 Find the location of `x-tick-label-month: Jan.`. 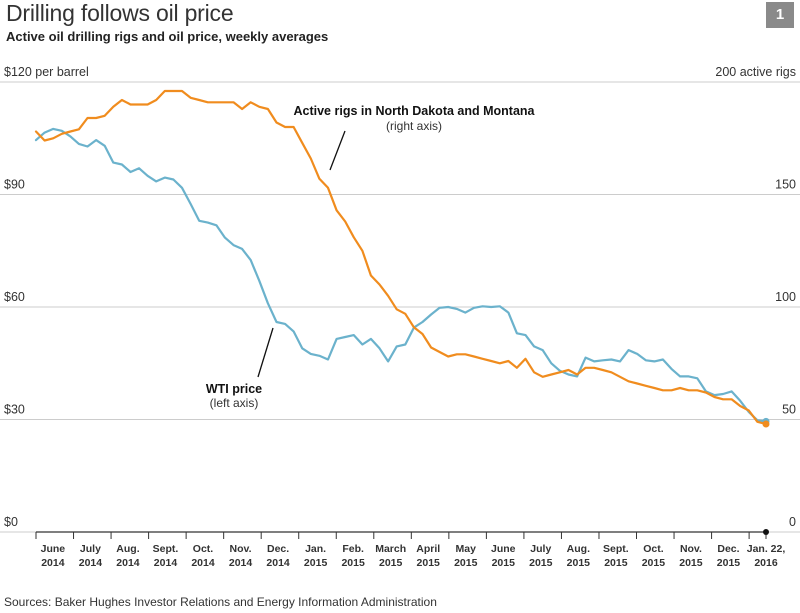

x-tick-label-month: Jan. is located at coordinates (315, 549).